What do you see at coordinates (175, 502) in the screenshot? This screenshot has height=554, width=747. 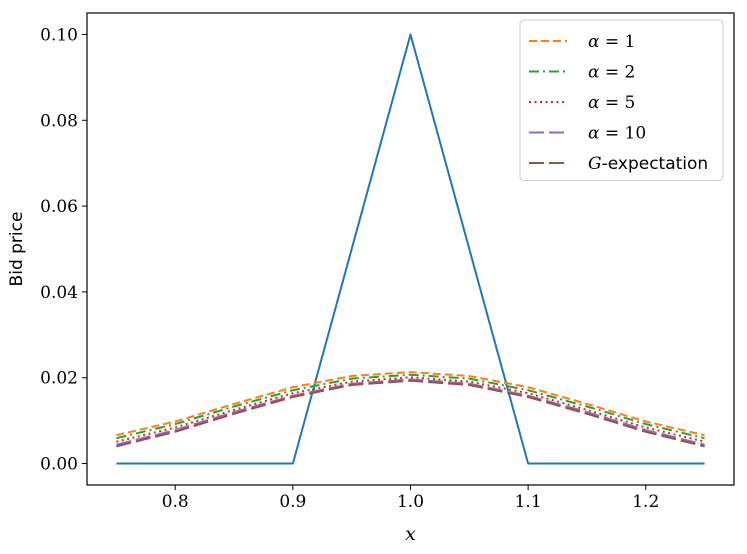 I see `x-tick-label: 0.8` at bounding box center [175, 502].